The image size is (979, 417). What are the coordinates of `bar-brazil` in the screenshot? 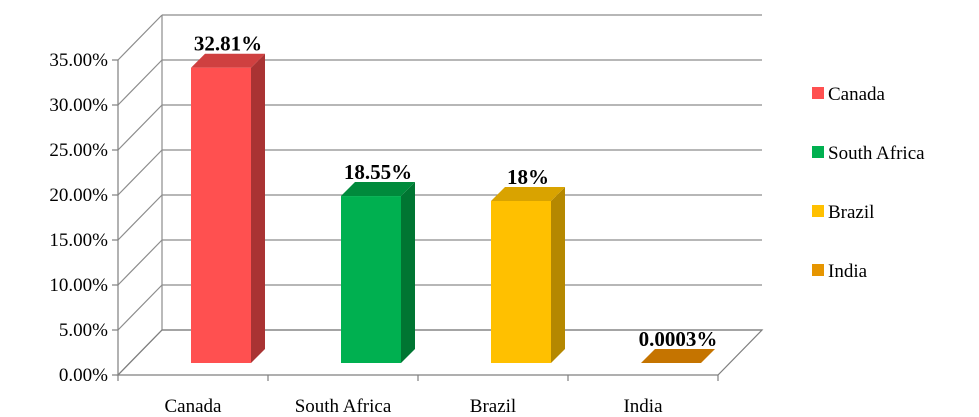 It's located at (528, 275).